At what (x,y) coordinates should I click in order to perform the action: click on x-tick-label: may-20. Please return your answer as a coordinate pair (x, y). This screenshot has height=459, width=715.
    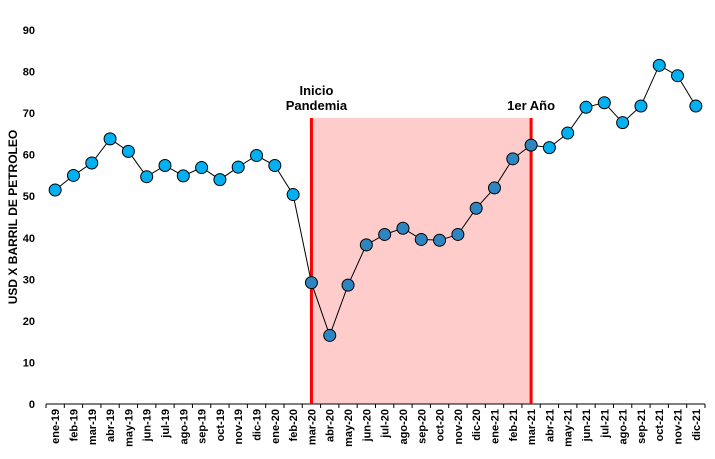
    Looking at the image, I should click on (349, 428).